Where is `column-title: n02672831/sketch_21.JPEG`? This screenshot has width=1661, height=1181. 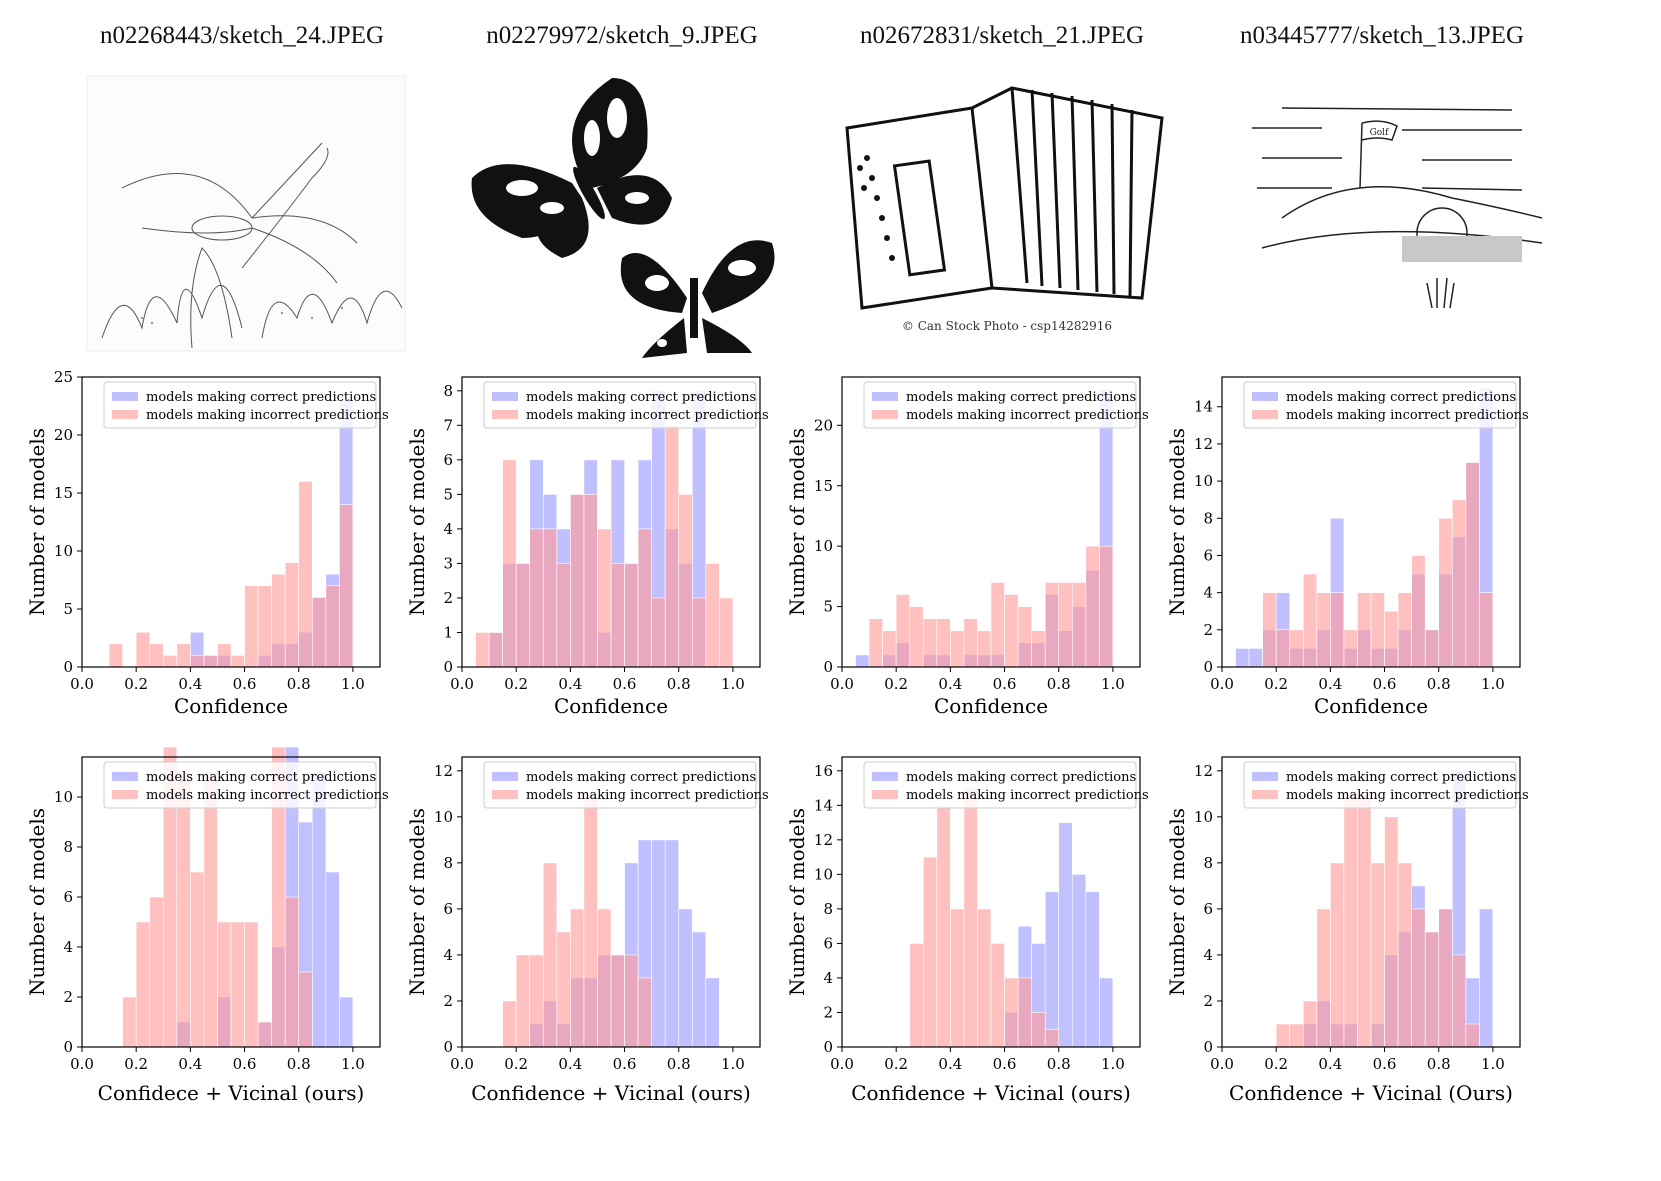 column-title: n02672831/sketch_21.JPEG is located at coordinates (1002, 35).